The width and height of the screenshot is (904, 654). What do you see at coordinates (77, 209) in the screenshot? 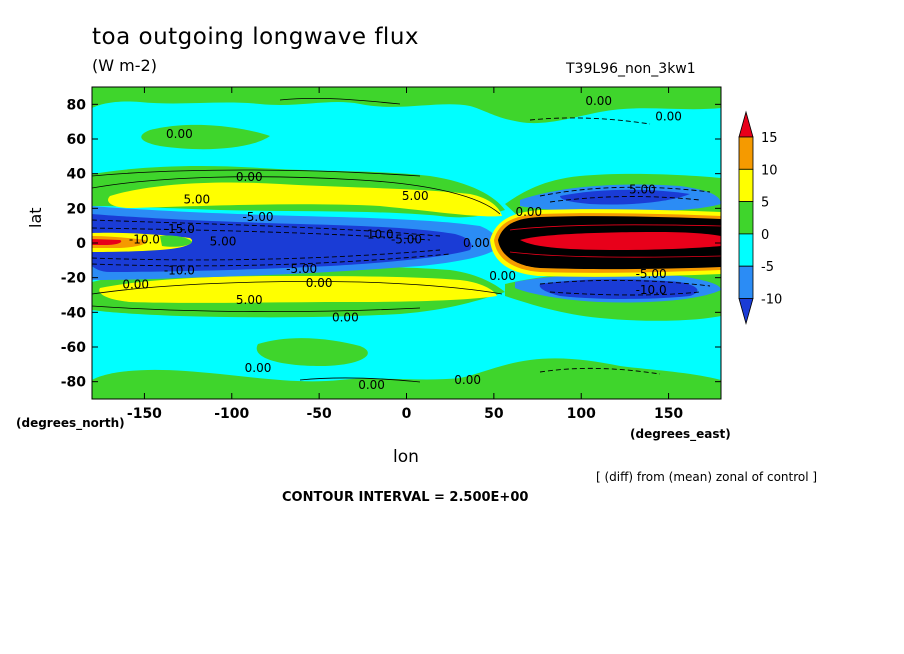
I see `y-tick-label: 20` at bounding box center [77, 209].